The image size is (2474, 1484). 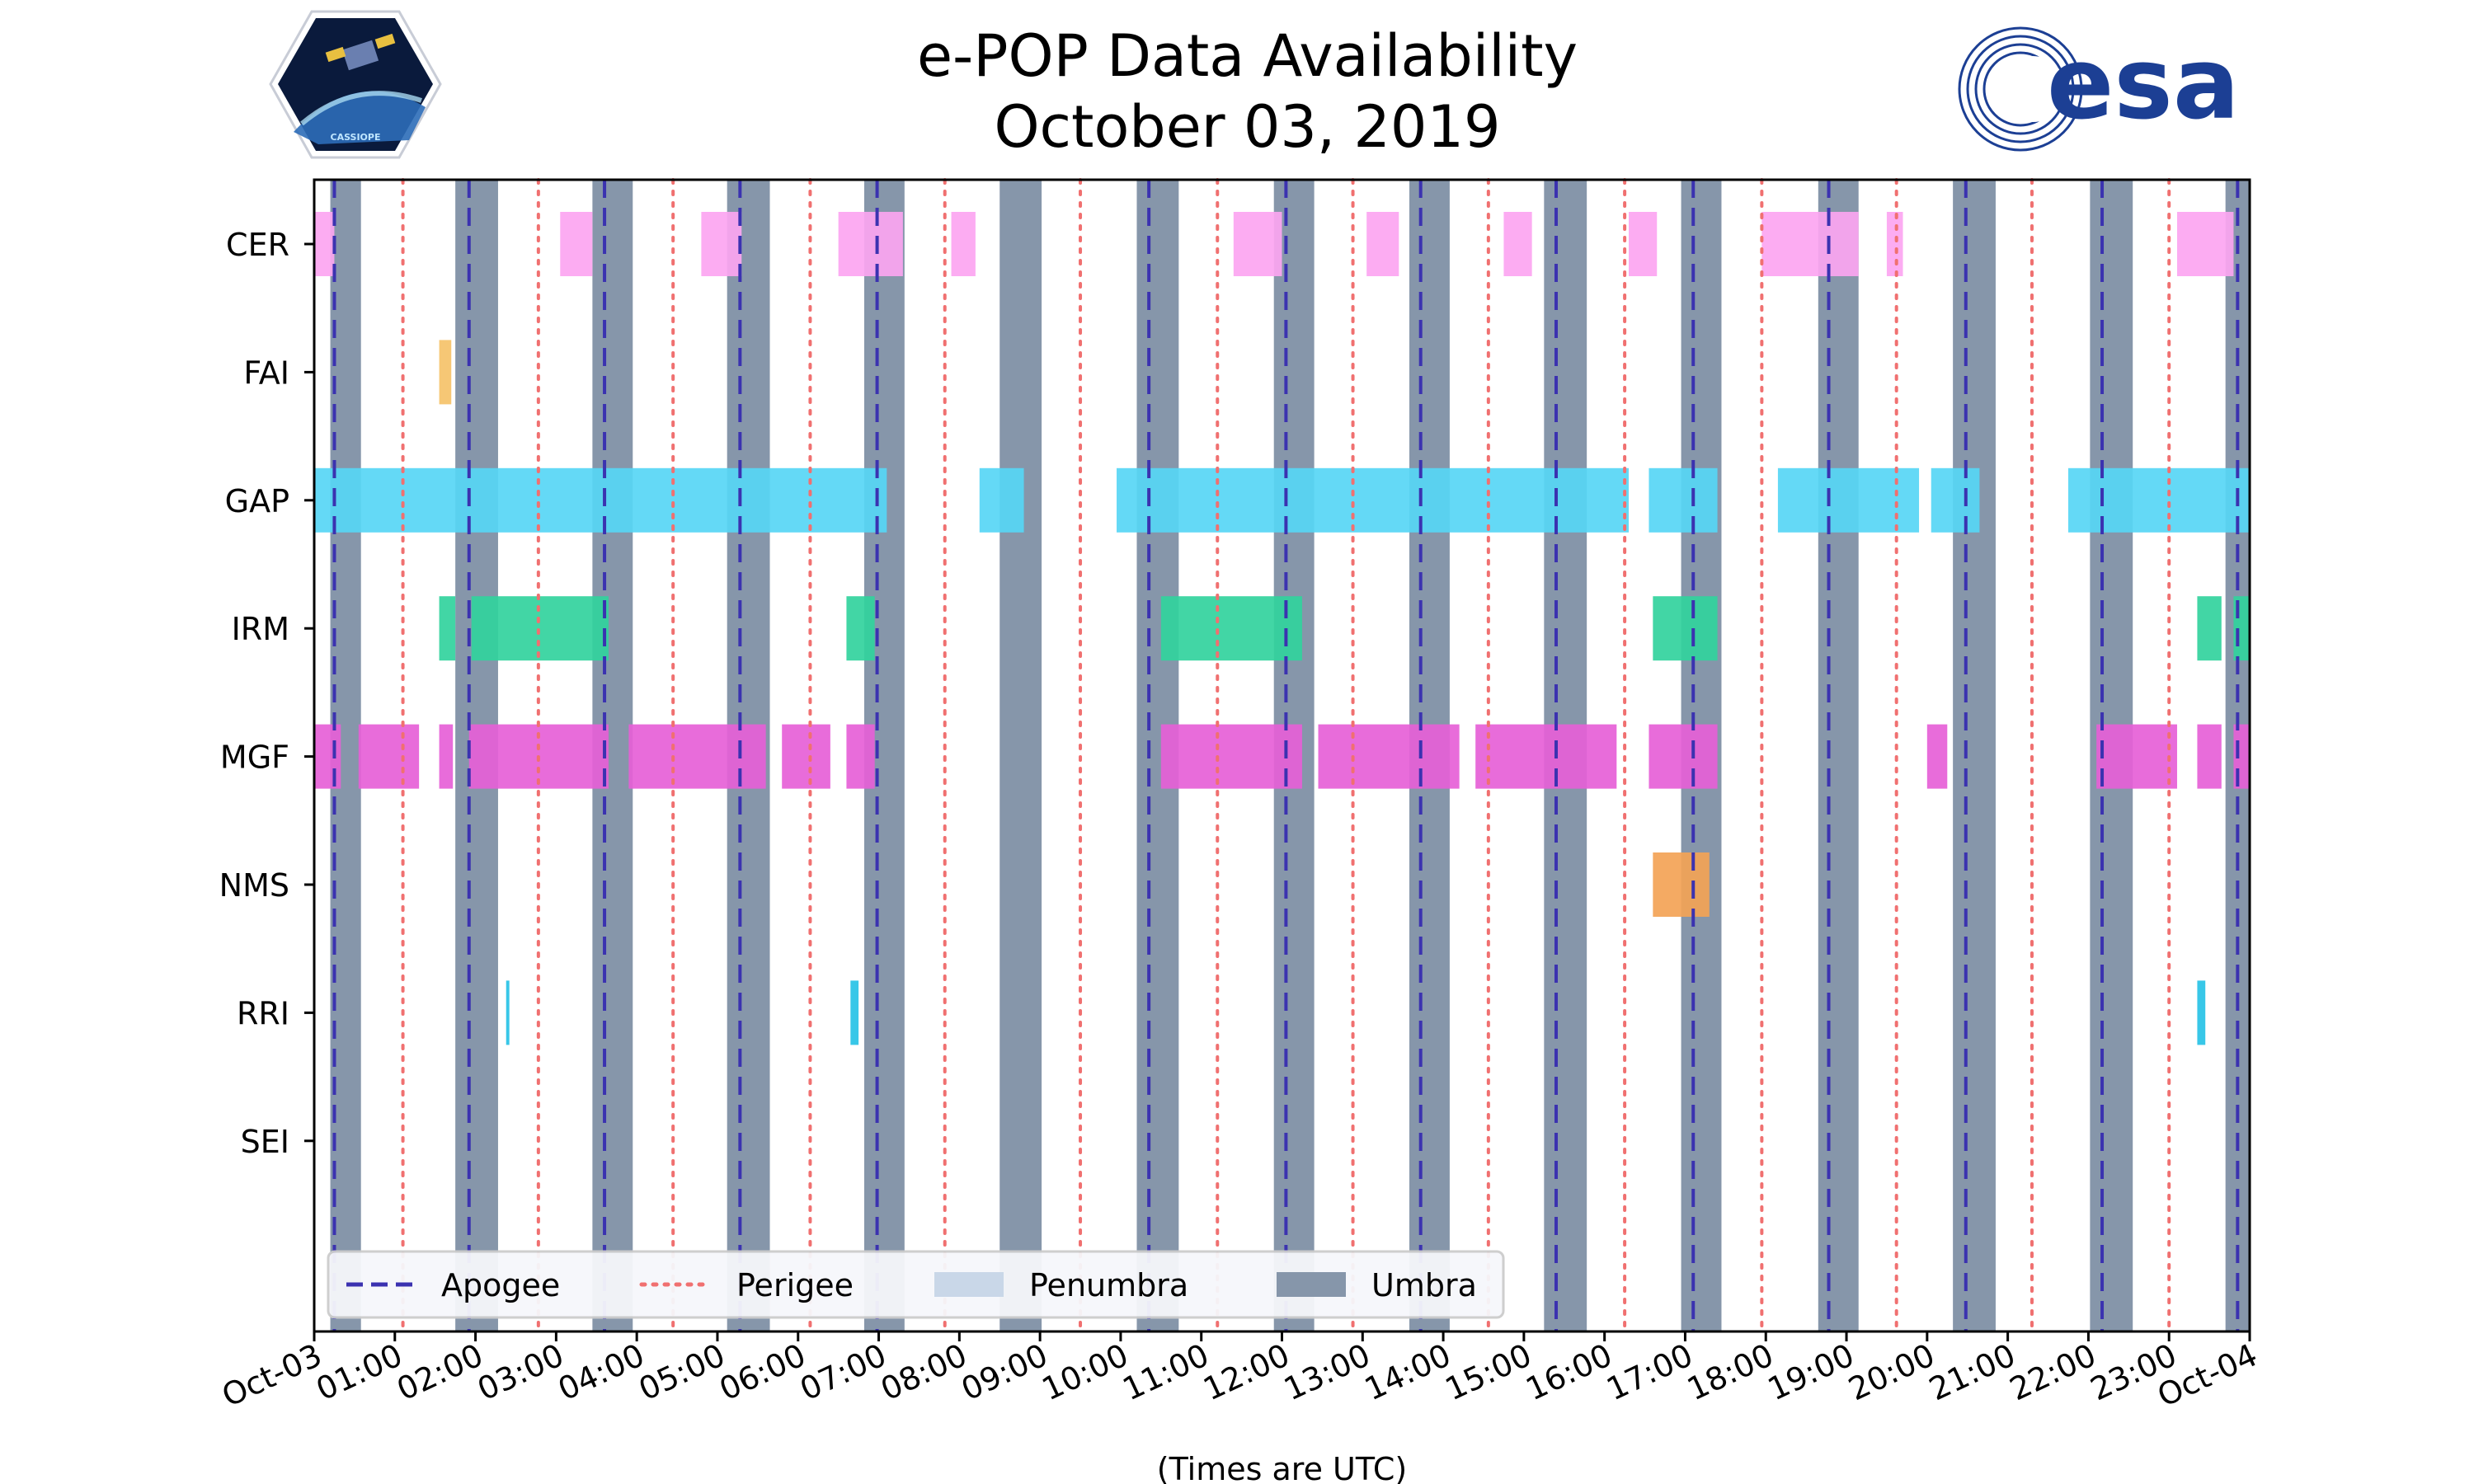 I want to click on y-tick-label-fai: FAI, so click(x=266, y=373).